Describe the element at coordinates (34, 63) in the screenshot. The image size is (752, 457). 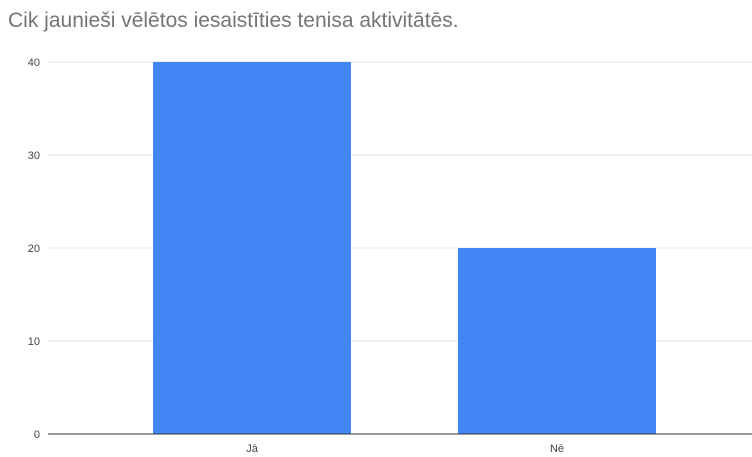
I see `y-tick-label: 40` at that location.